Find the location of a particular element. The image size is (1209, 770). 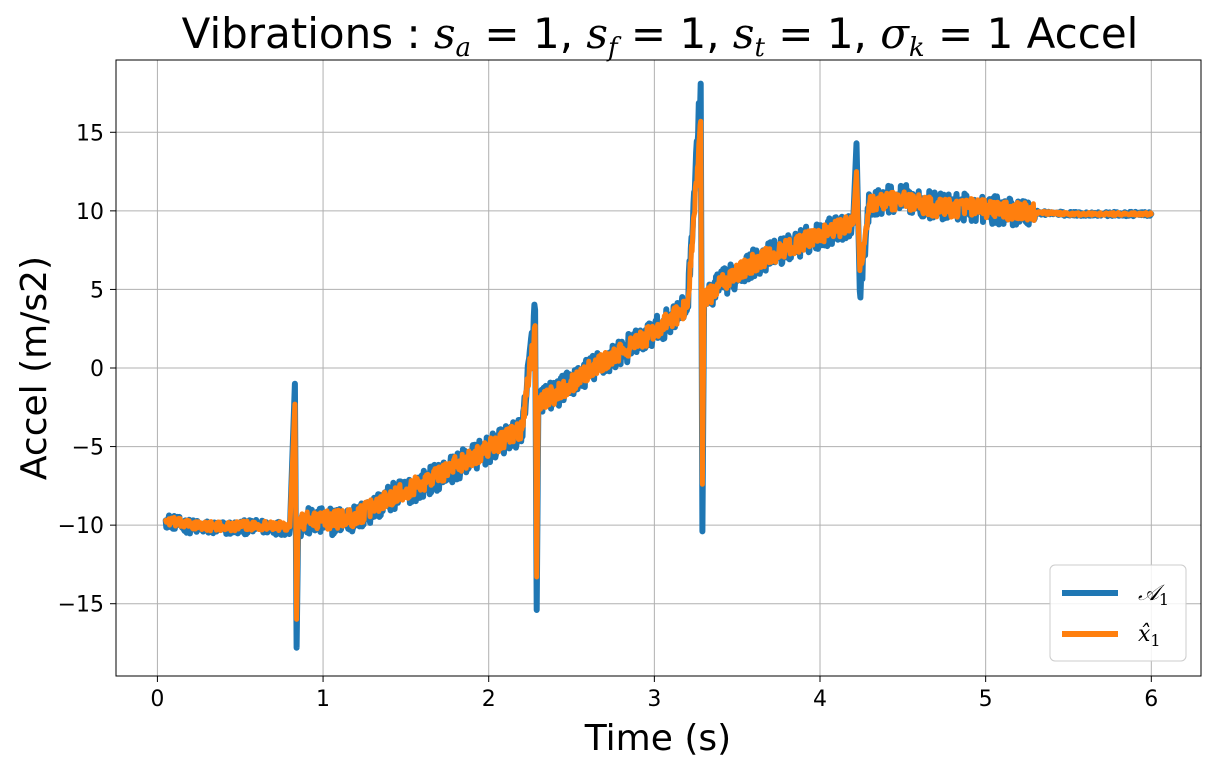

x-axis-label: Time (s) is located at coordinates (657, 738).